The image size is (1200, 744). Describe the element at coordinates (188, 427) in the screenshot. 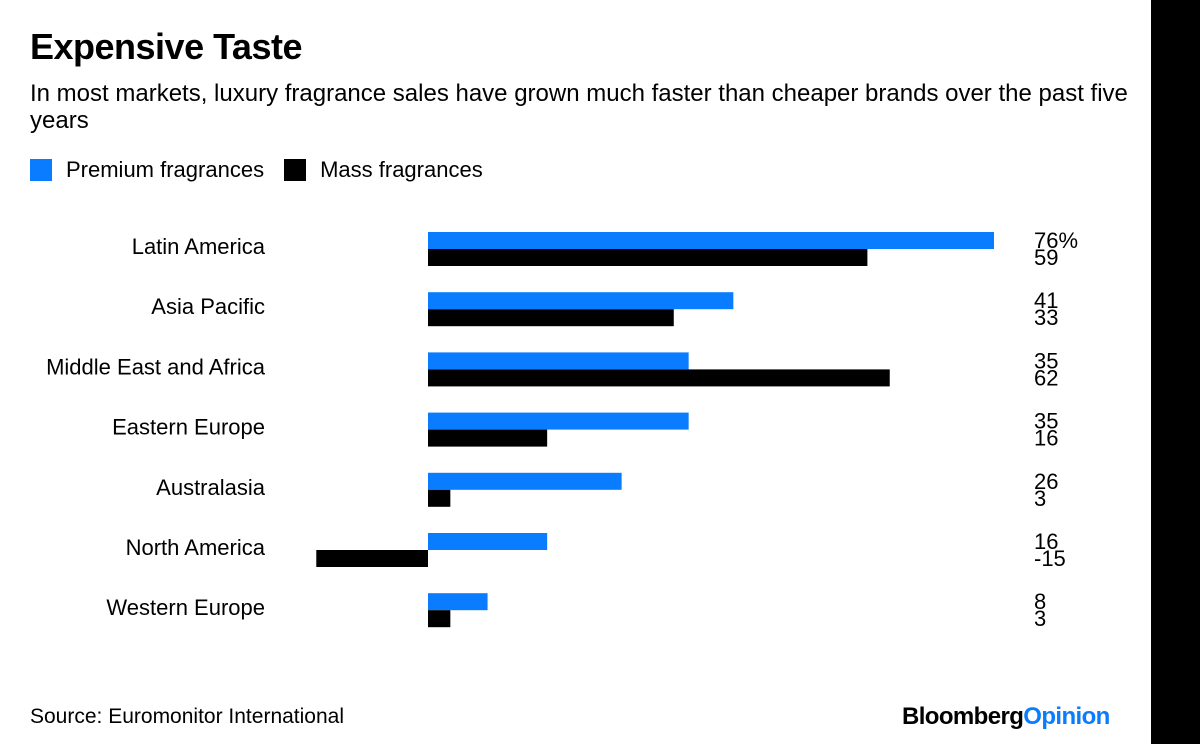

I see `category-label-eastern-europe: Eastern Europe` at that location.